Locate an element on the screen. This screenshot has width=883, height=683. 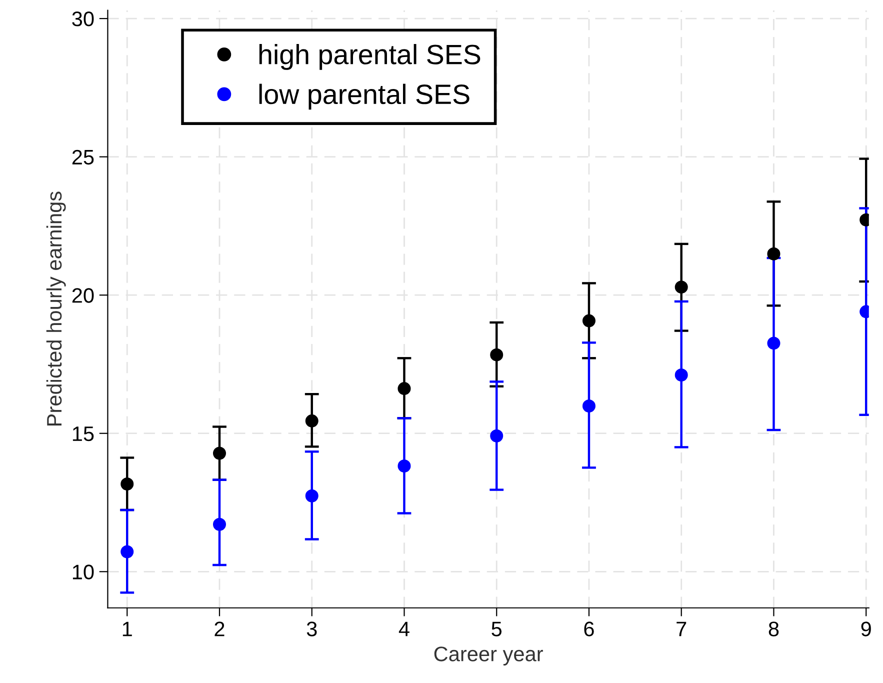
y-tick-label: 30 is located at coordinates (83, 19).